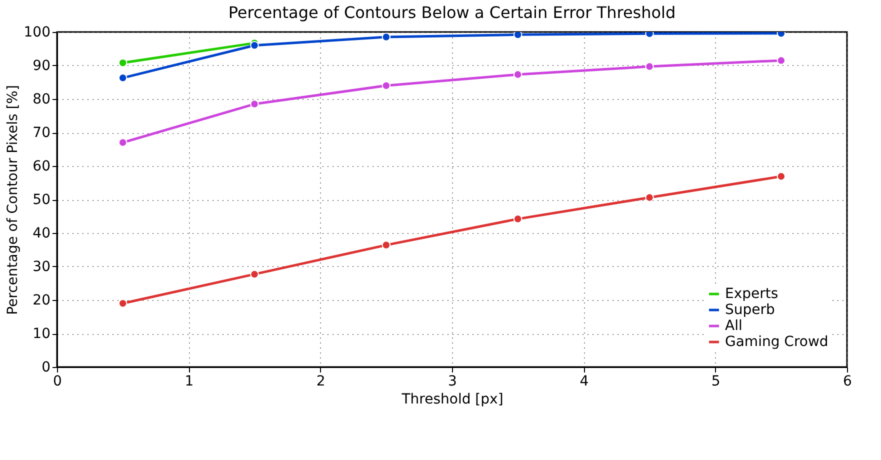  Describe the element at coordinates (452, 400) in the screenshot. I see `x-axis-title: Threshold [px]` at that location.